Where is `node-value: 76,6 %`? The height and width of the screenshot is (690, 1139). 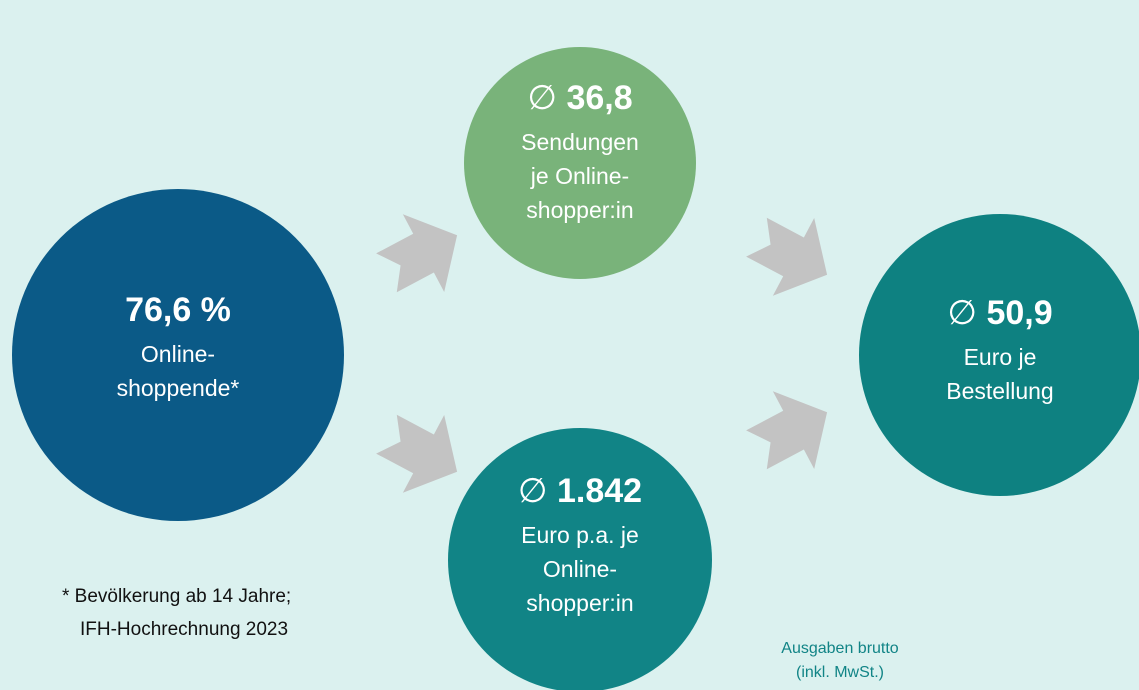 node-value: 76,6 % is located at coordinates (178, 310).